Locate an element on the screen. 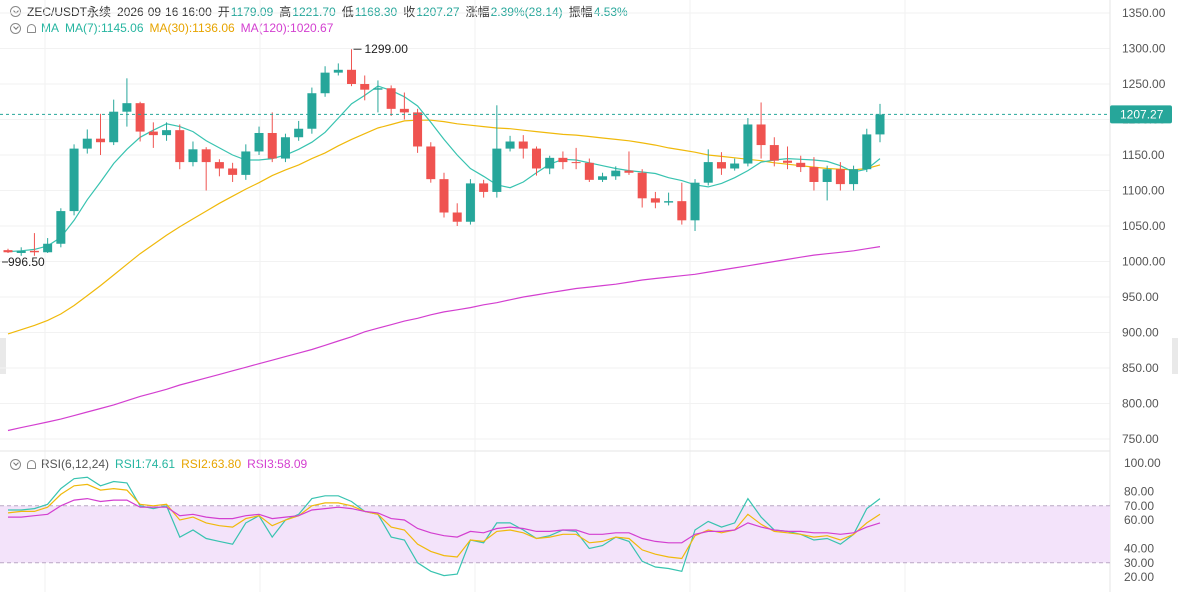 The width and height of the screenshot is (1178, 592). rsi-tick-label: 40.00 is located at coordinates (1139, 549).